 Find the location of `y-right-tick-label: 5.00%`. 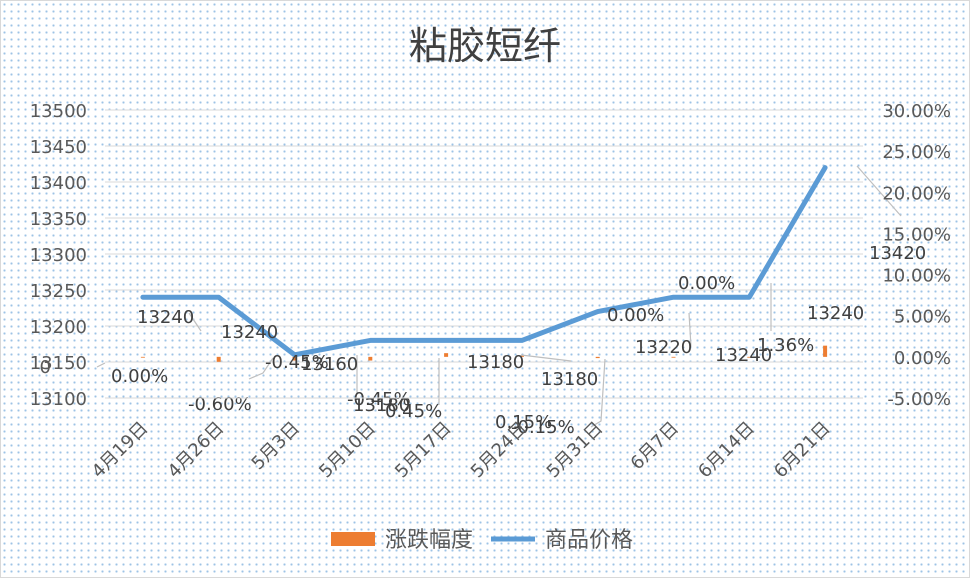

y-right-tick-label: 5.00% is located at coordinates (922, 317).